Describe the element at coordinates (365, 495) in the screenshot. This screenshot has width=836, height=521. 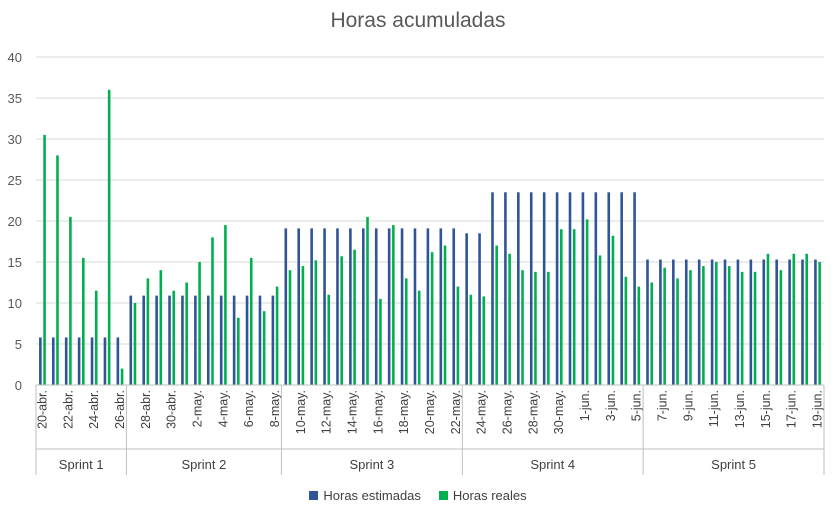
I see `legend-item-estimadas: Horas estimadas` at that location.